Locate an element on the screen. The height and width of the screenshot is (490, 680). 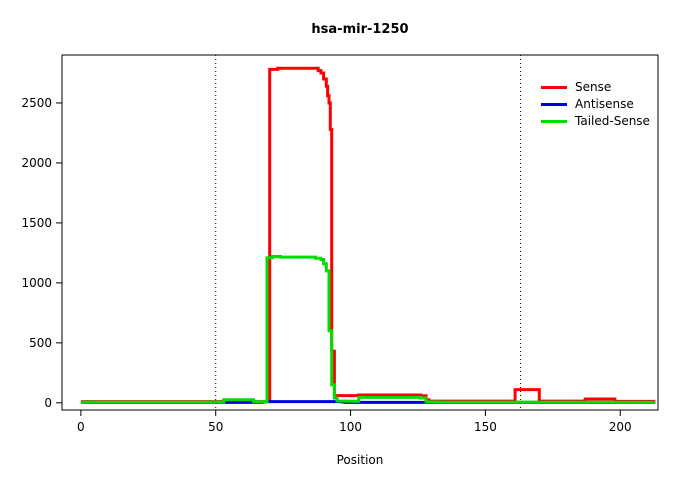
legend-label-antisense: Antisense is located at coordinates (604, 104).